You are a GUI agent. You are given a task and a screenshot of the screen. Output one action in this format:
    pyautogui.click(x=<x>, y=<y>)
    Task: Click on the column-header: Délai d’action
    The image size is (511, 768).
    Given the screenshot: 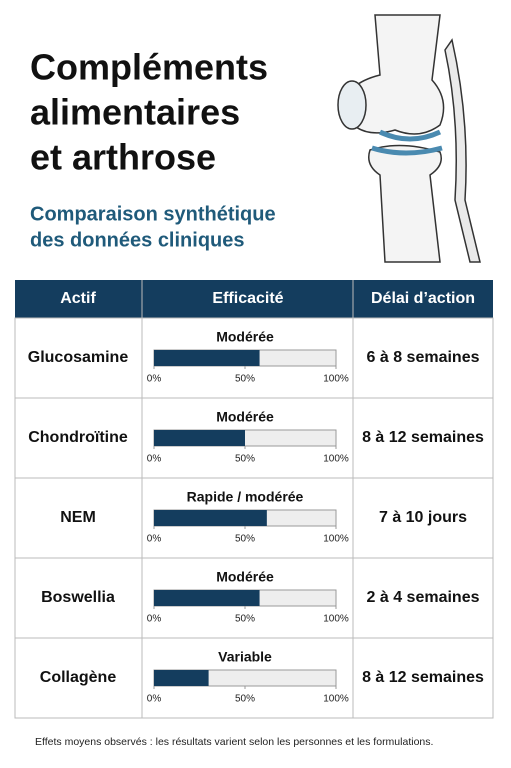 What is the action you would take?
    pyautogui.click(x=423, y=298)
    